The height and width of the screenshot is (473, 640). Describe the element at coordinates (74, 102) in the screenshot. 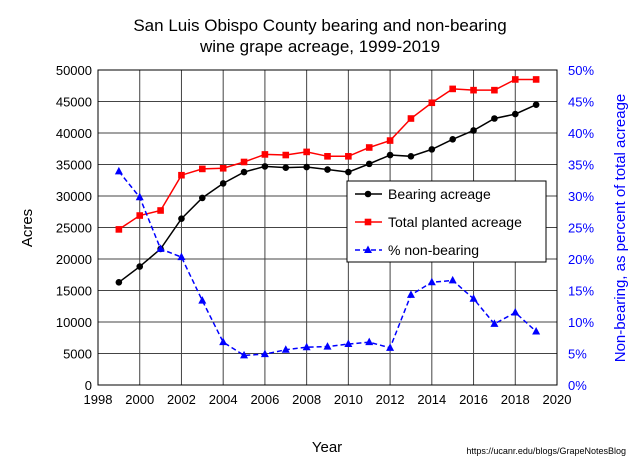

I see `y-tick-label: 45000` at that location.